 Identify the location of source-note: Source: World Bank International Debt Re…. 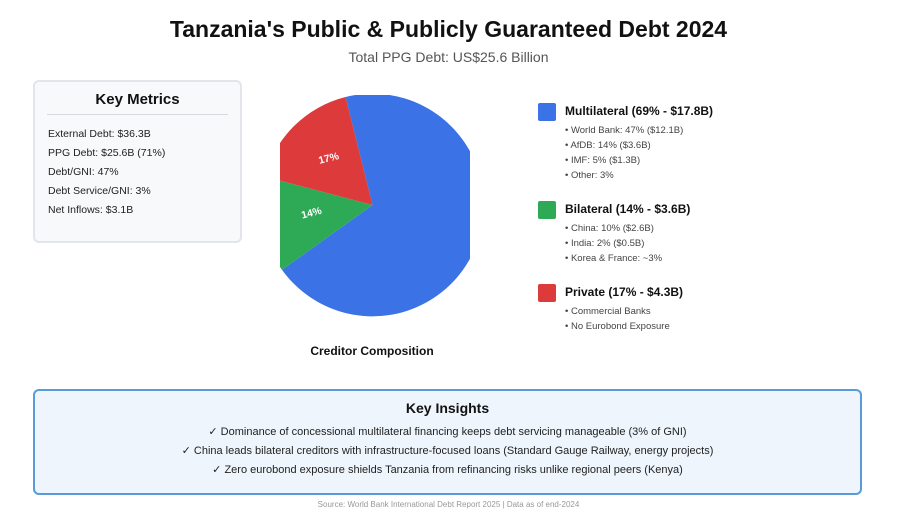
(448, 504).